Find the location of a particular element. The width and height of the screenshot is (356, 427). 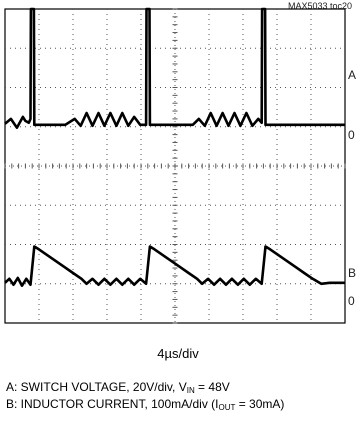

trace-b-zero-label: 0 is located at coordinates (351, 301).